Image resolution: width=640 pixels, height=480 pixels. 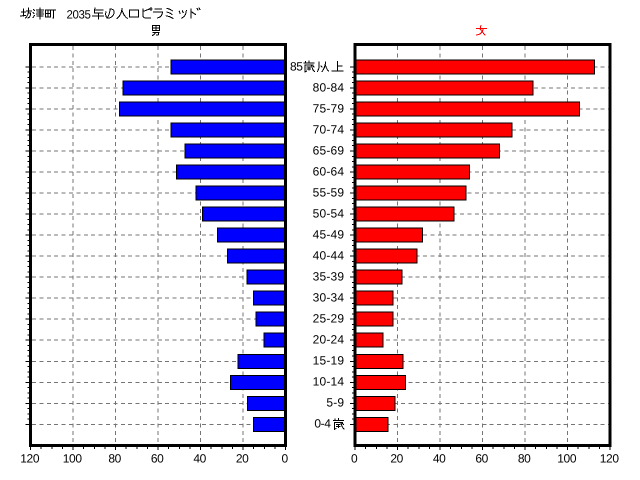 I want to click on svg-text: 70-74, so click(x=329, y=129).